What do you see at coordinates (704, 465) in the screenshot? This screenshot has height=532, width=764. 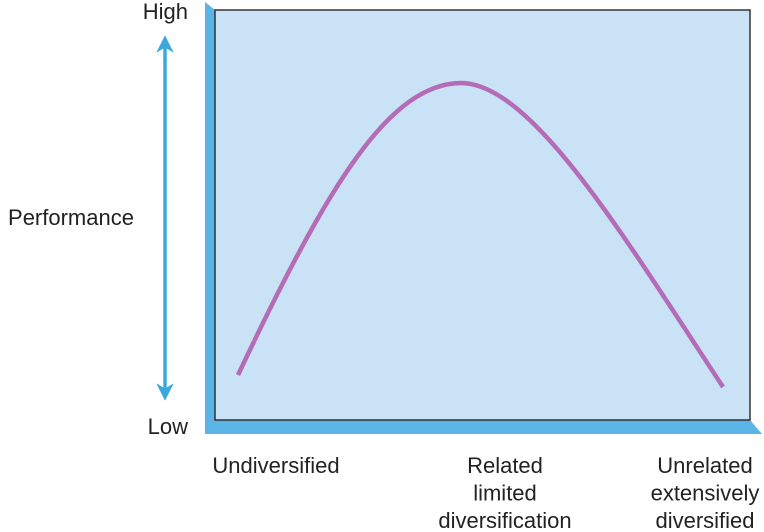 I see `x-label: Unrelated` at bounding box center [704, 465].